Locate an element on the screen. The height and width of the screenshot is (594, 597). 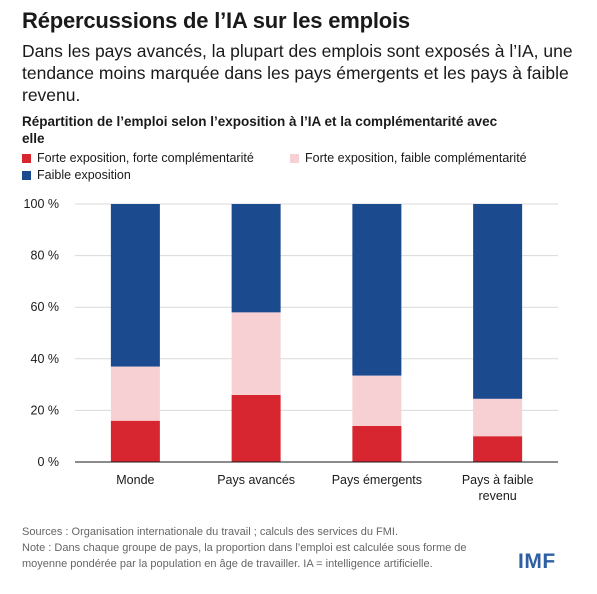
legend-swatch-low is located at coordinates (26, 175).